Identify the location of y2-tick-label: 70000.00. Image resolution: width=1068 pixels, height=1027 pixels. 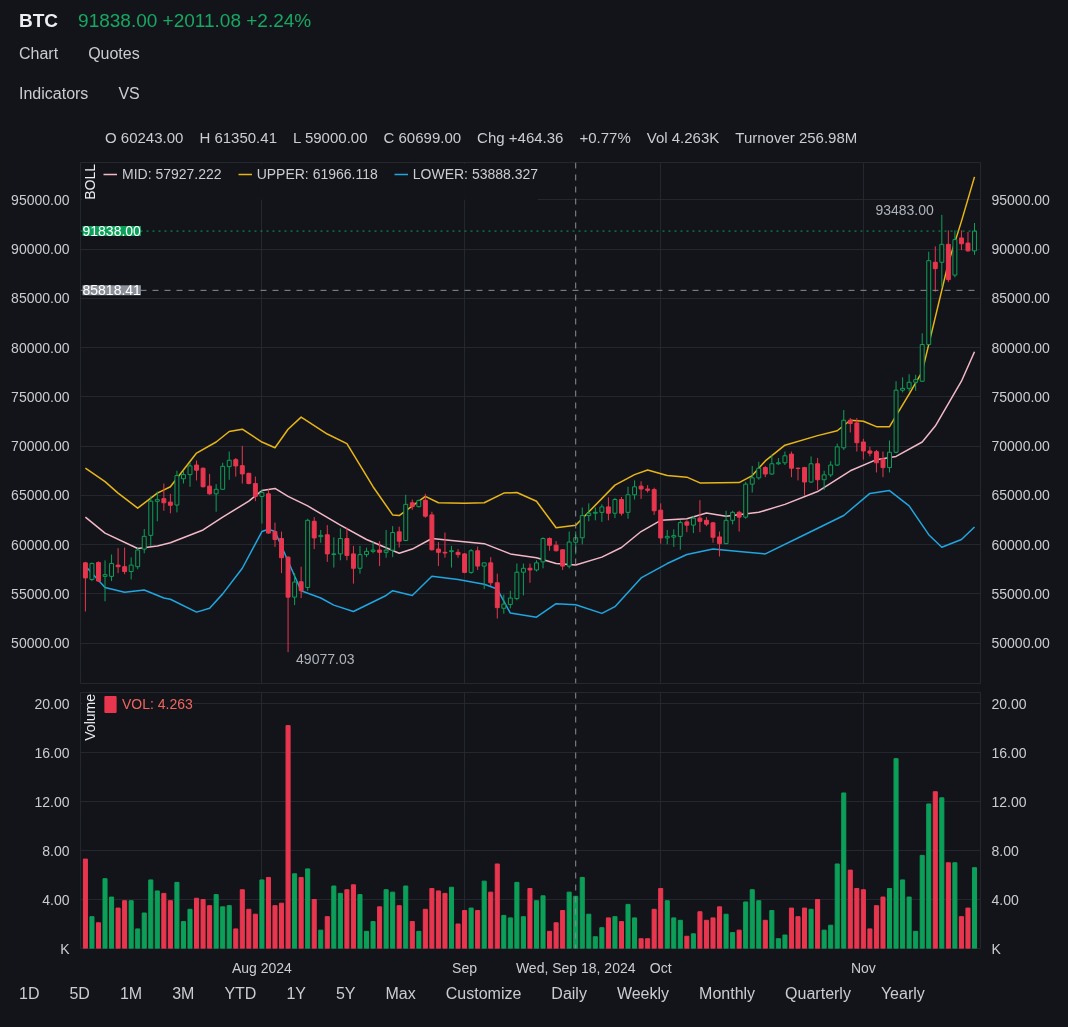
(1021, 446).